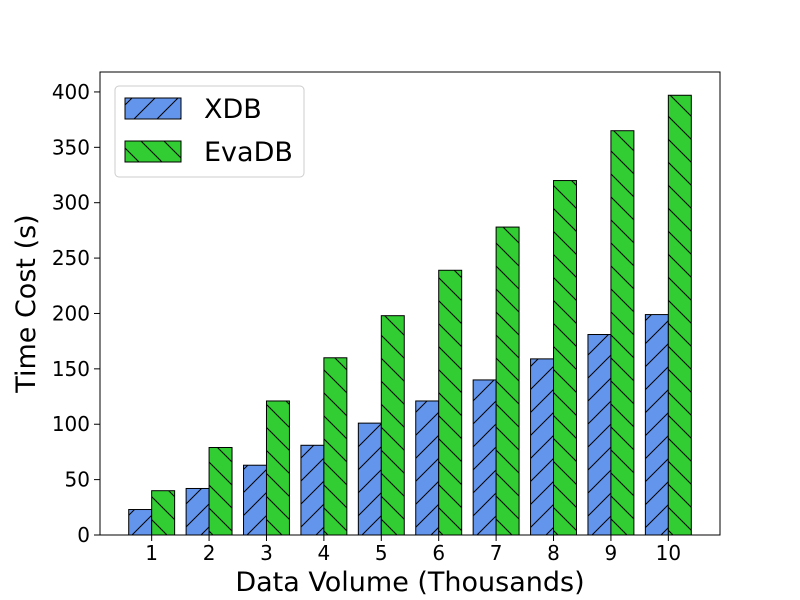 The image size is (800, 600). What do you see at coordinates (153, 108) in the screenshot?
I see `legend-swatch-hatch-xdb` at bounding box center [153, 108].